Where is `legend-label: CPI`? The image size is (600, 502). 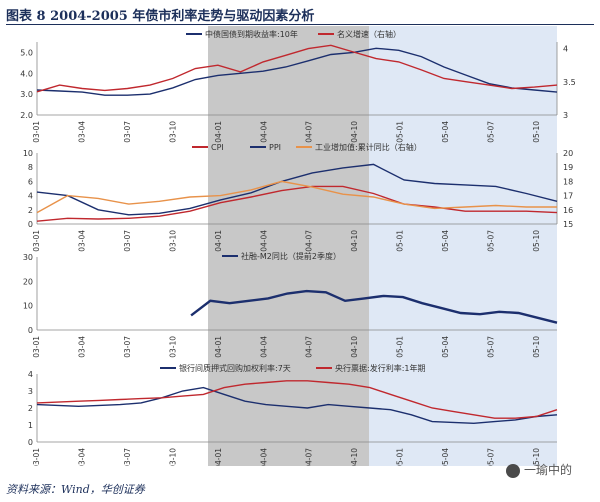
legend-label: CPI is located at coordinates (217, 147).